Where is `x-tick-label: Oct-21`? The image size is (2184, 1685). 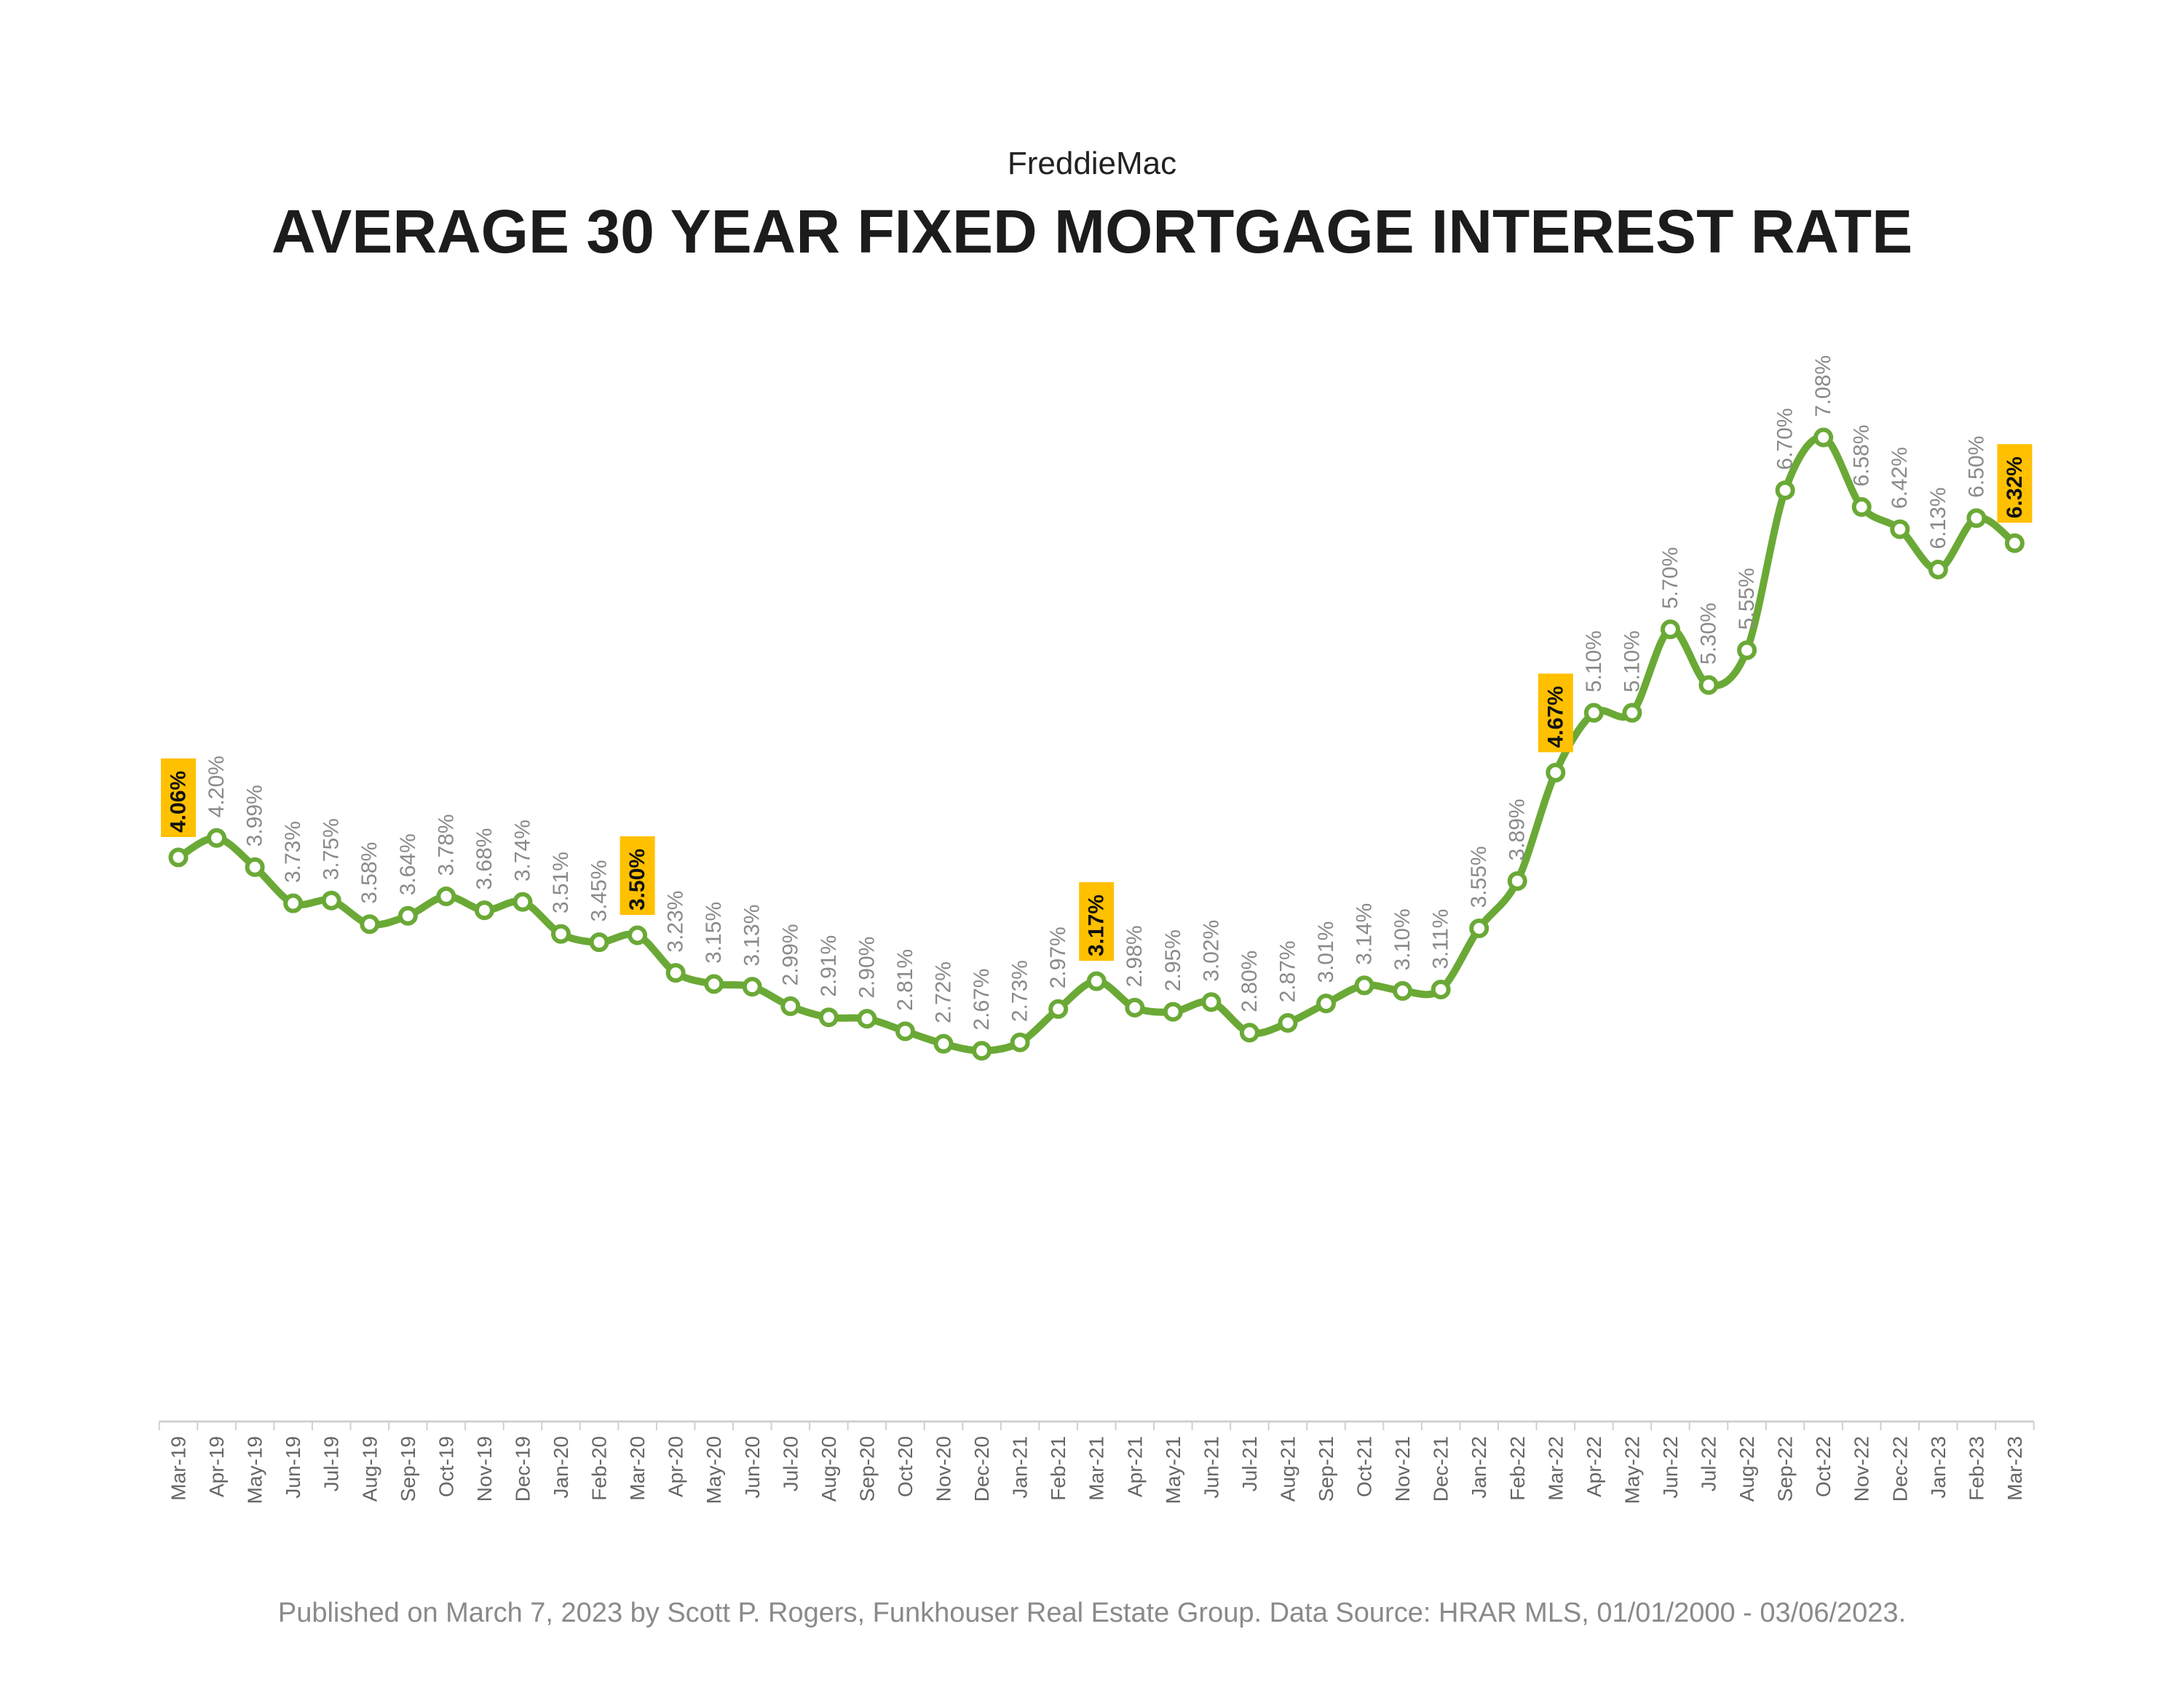
x-tick-label: Oct-21 is located at coordinates (1364, 1466).